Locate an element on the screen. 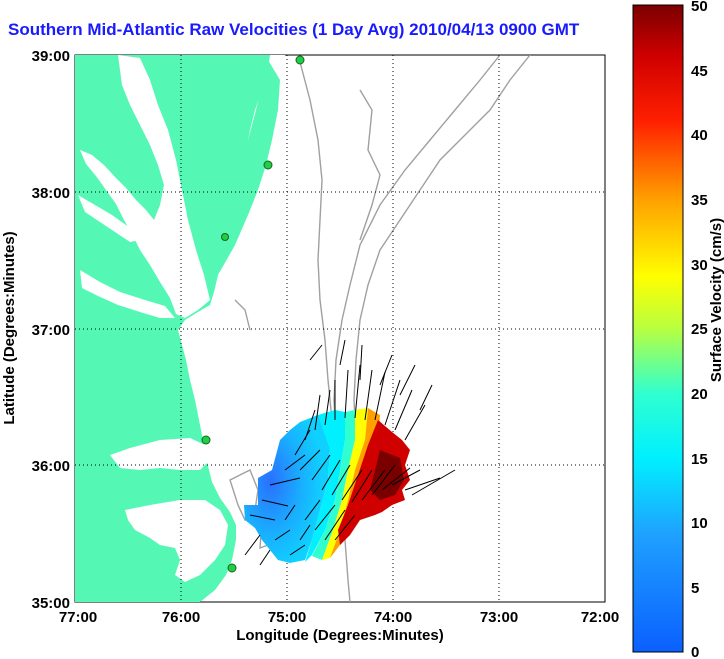  y-tick: 36:00 is located at coordinates (51, 466).